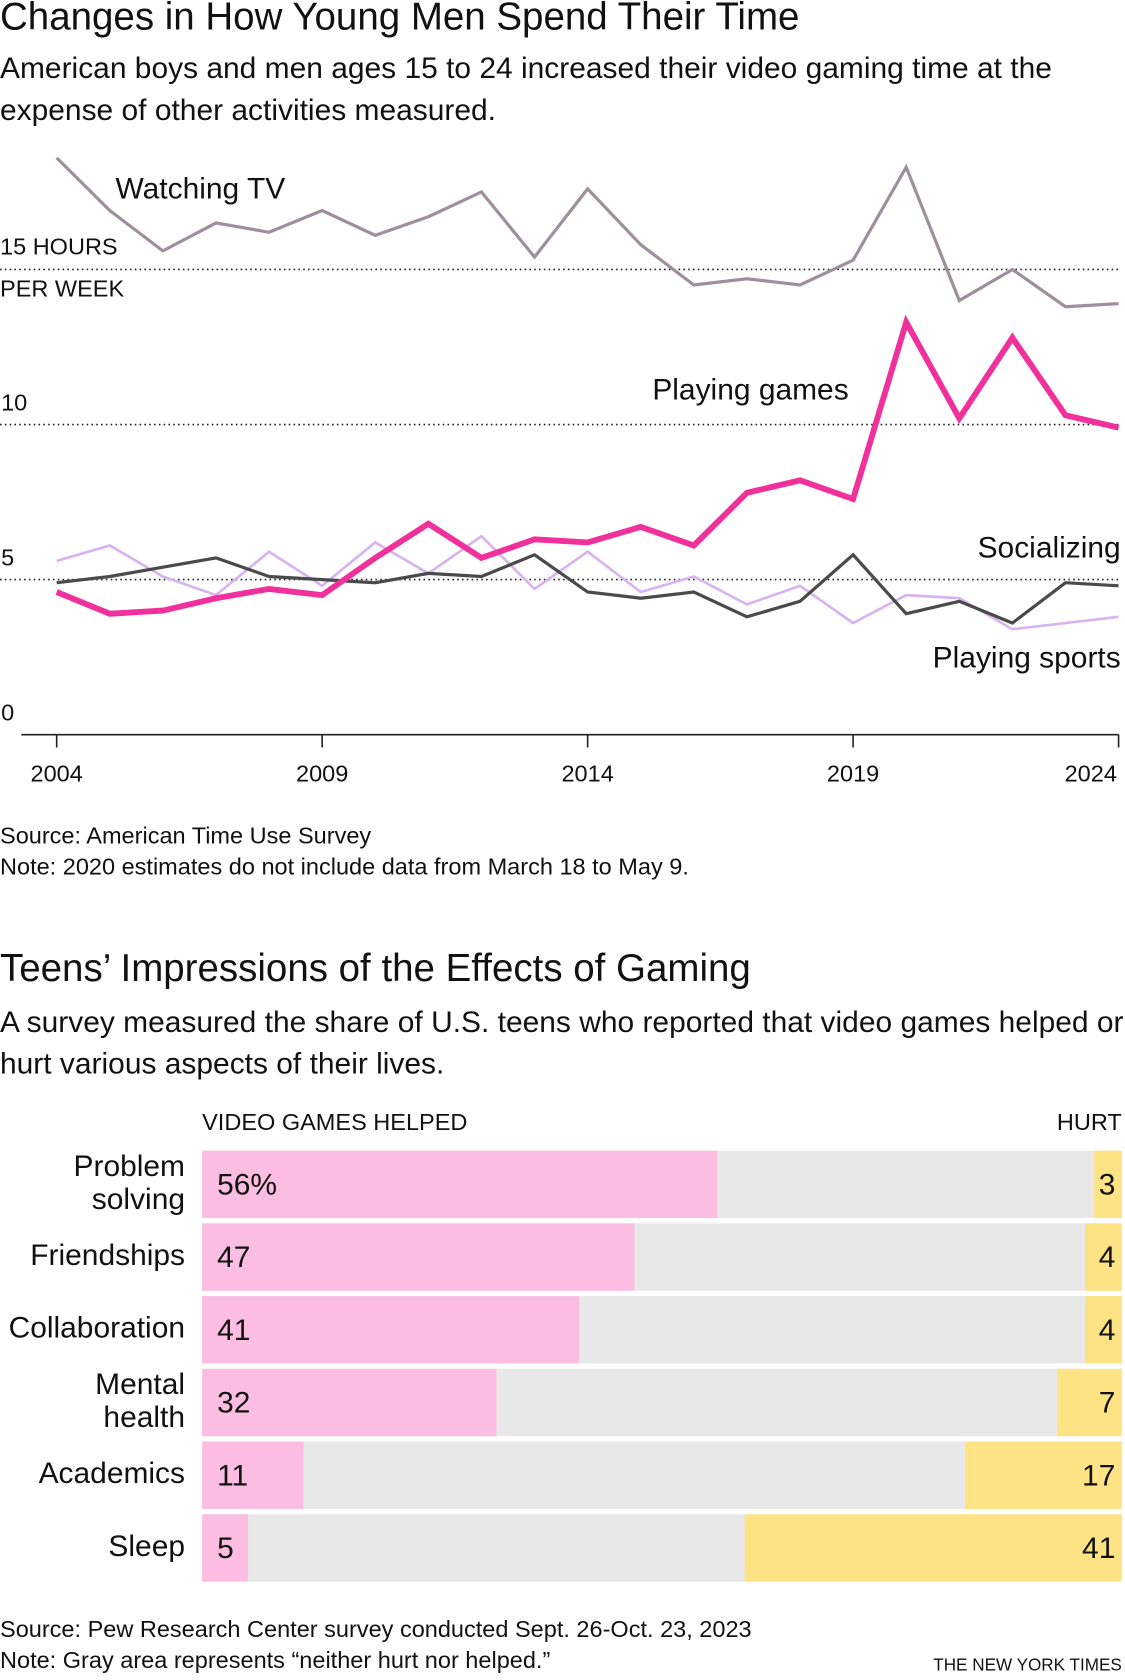  What do you see at coordinates (112, 1473) in the screenshot?
I see `category-label: Academics` at bounding box center [112, 1473].